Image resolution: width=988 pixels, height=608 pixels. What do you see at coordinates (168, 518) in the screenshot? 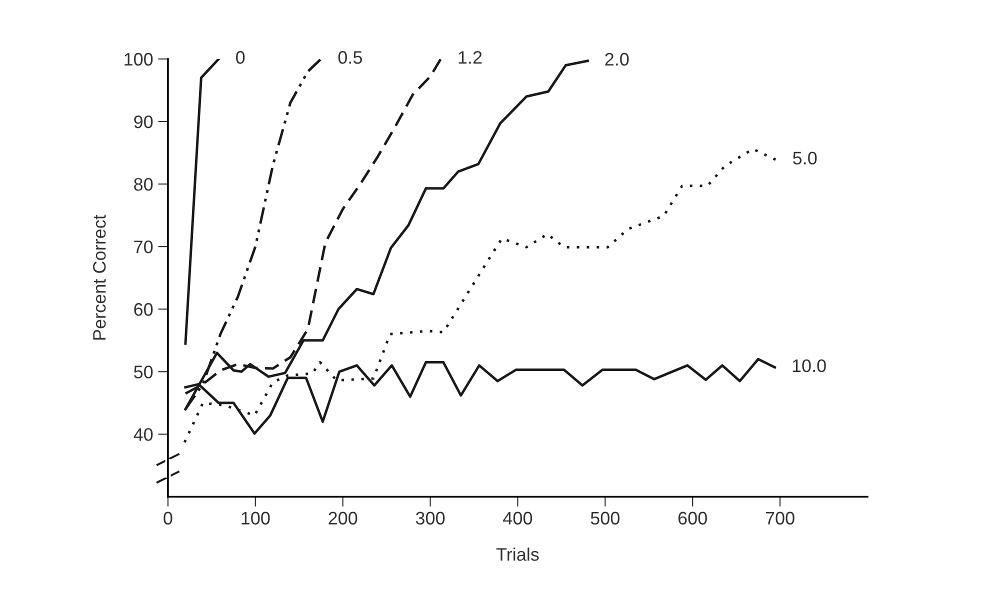
I see `x-tick-label: 0` at bounding box center [168, 518].